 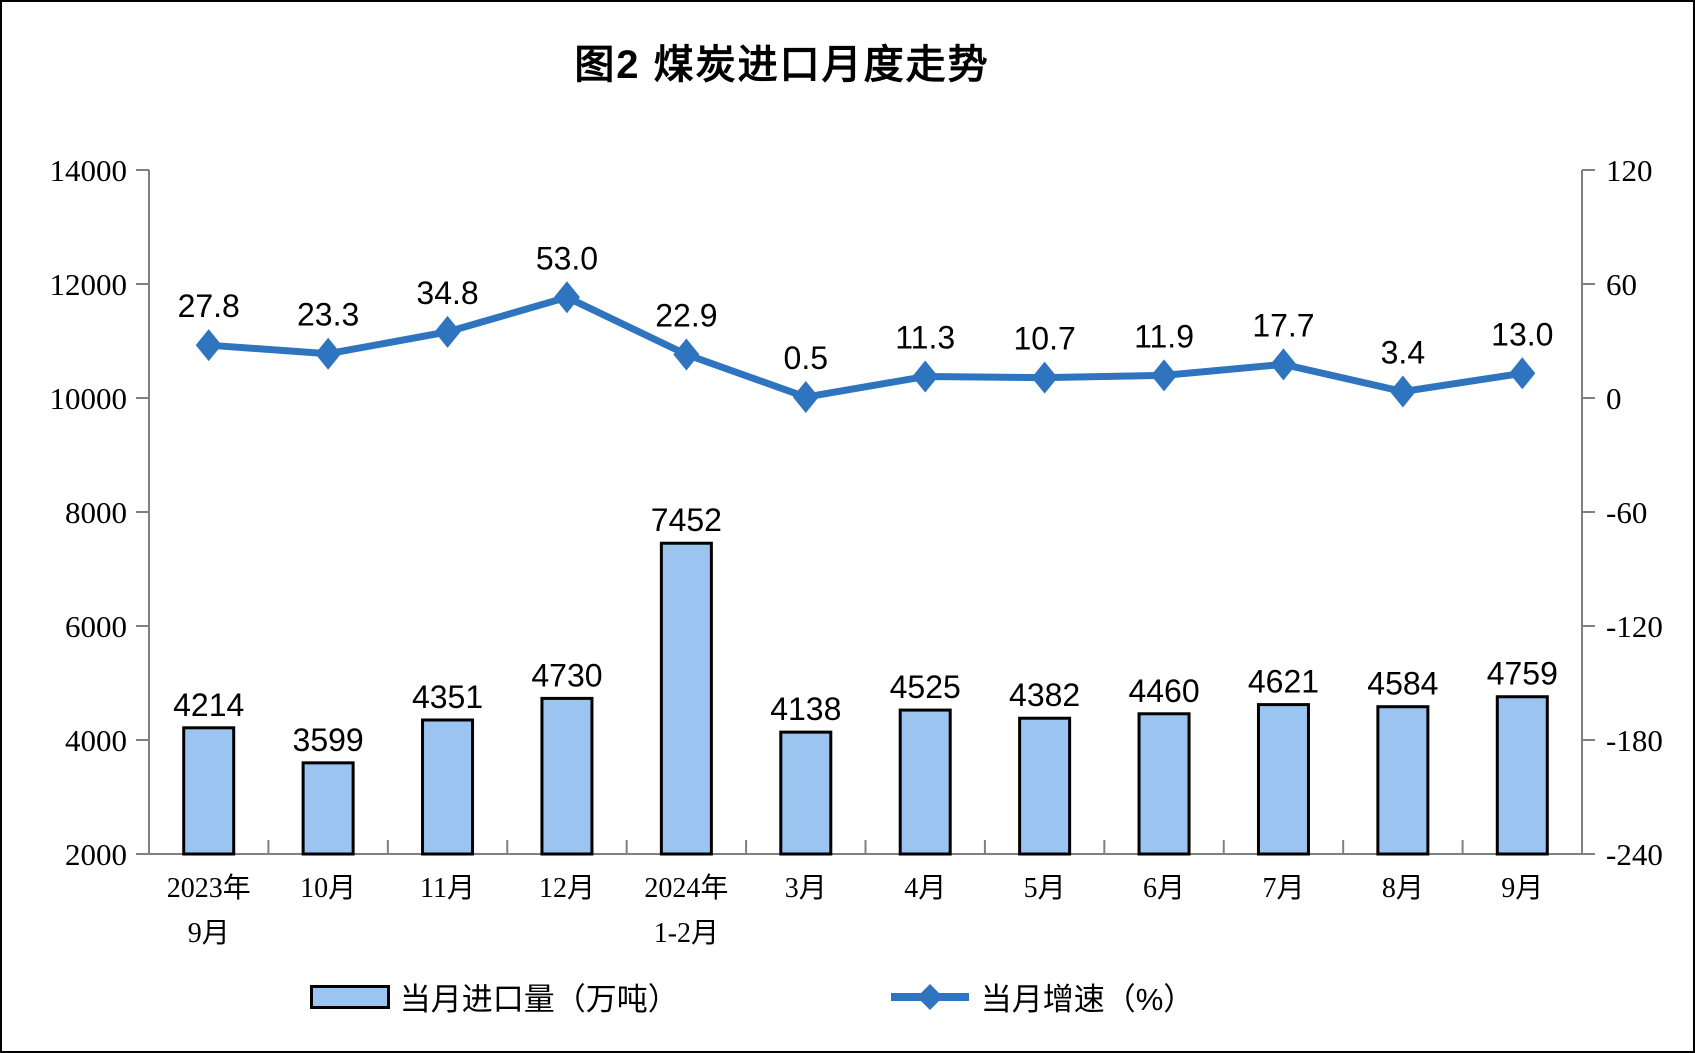 I want to click on right-axis-tick-label: 120, so click(x=1629, y=170).